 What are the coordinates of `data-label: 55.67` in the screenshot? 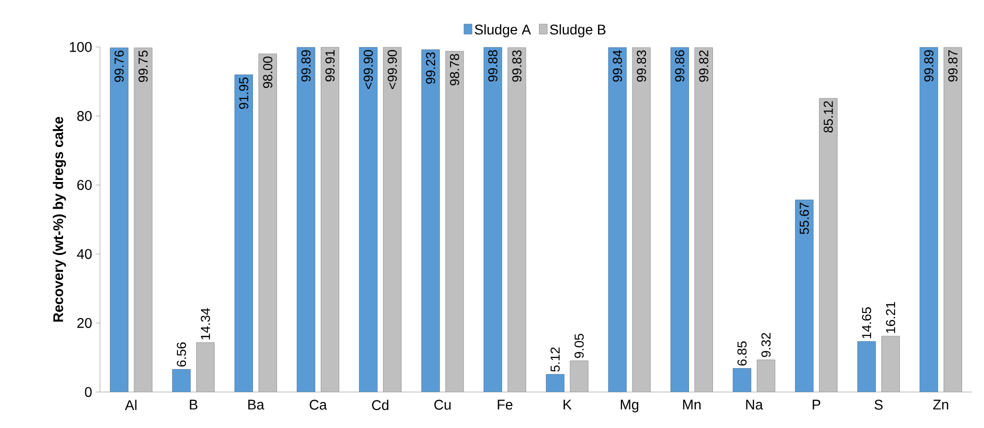 It's located at (804, 218).